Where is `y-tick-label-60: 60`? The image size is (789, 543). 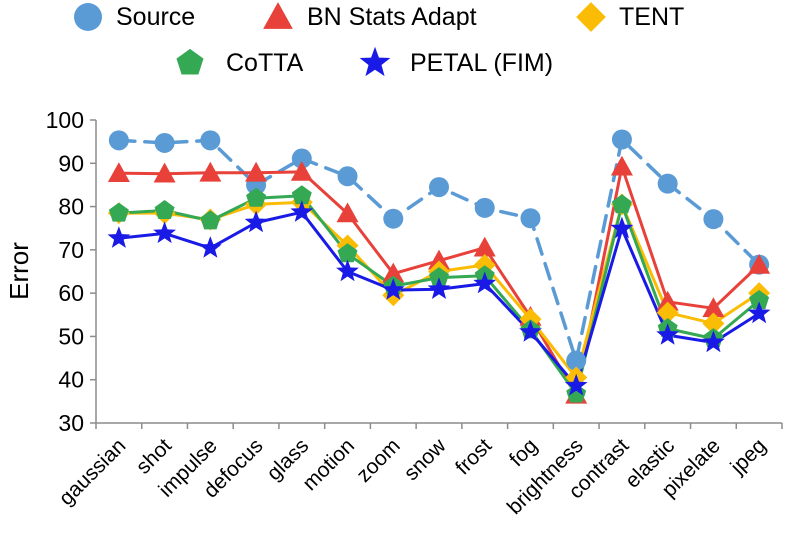
y-tick-label-60: 60 is located at coordinates (71, 293).